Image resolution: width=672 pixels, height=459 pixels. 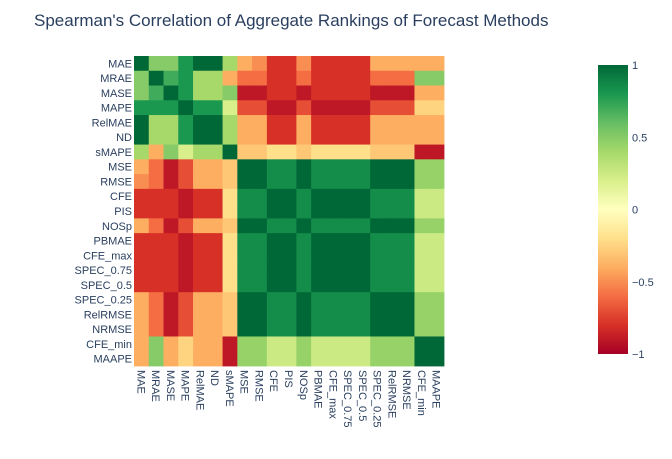 What do you see at coordinates (258, 386) in the screenshot?
I see `x-tick-label: RMSE` at bounding box center [258, 386].